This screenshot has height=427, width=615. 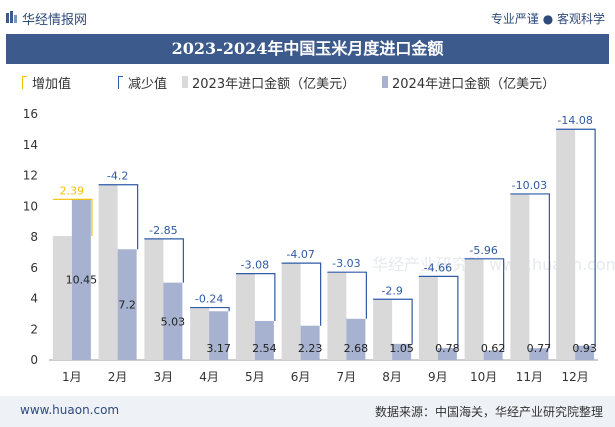 What do you see at coordinates (438, 267) in the screenshot?
I see `change-label: -4.66` at bounding box center [438, 267].